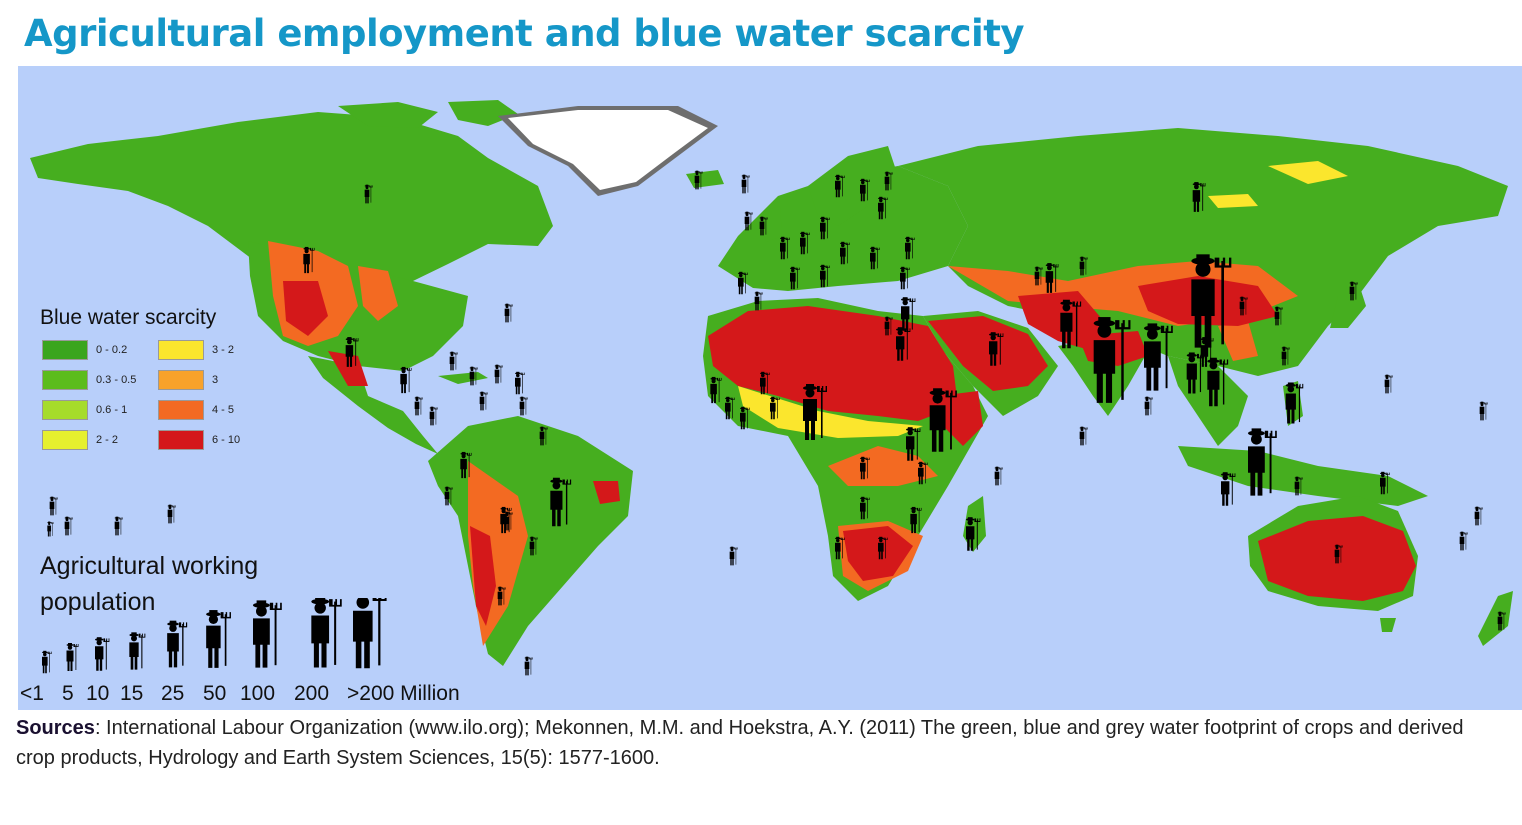  What do you see at coordinates (370, 633) in the screenshot?
I see `farmer-icon-size-200-plus` at bounding box center [370, 633].